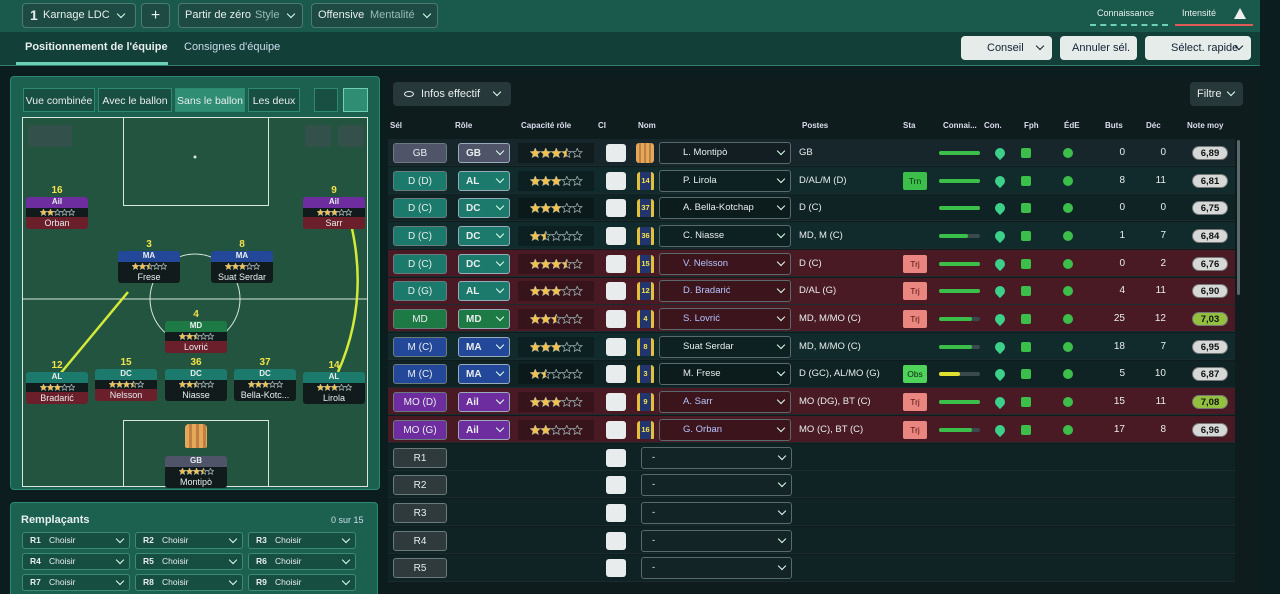 This screenshot has height=594, width=1280. I want to click on action-button: Conseil, so click(1006, 48).